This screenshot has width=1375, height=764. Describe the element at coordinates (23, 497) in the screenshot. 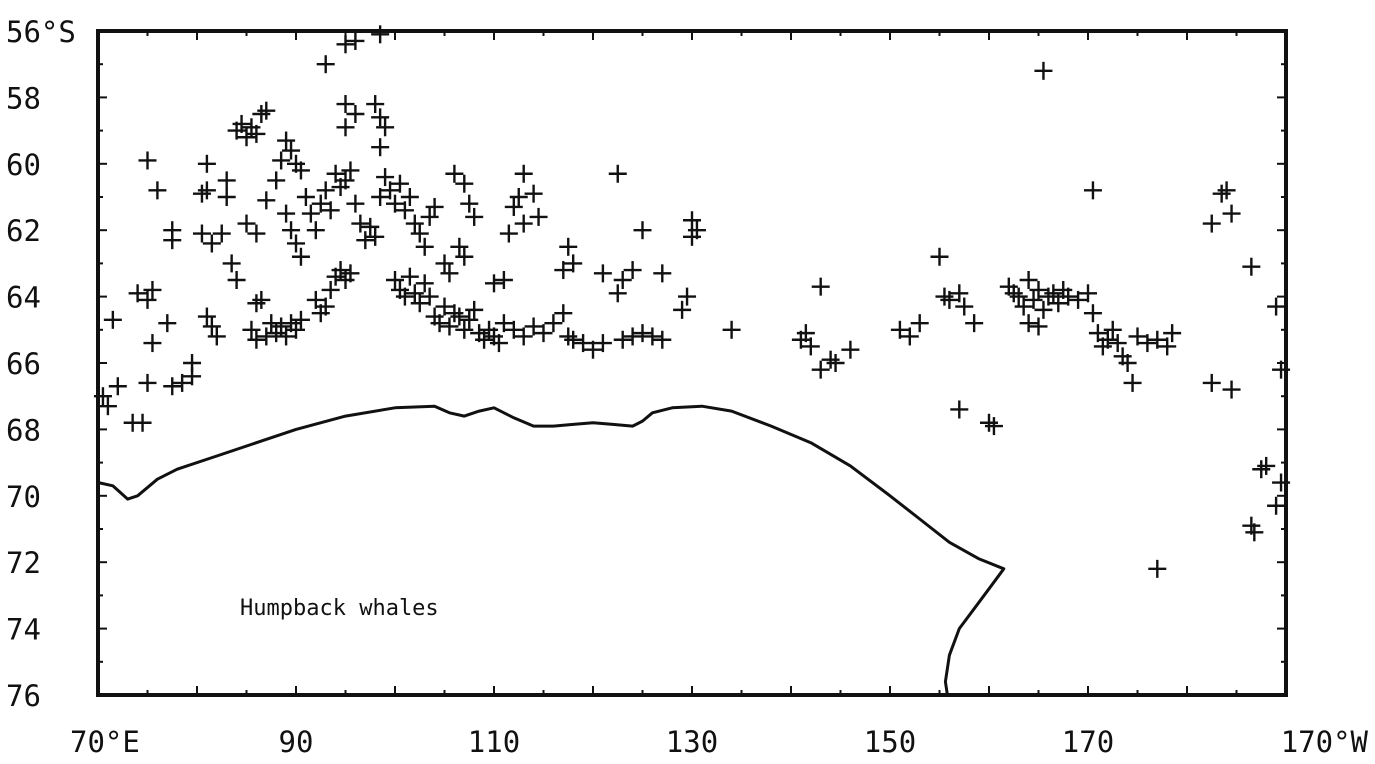

I see `lat-tick-label: 70` at that location.